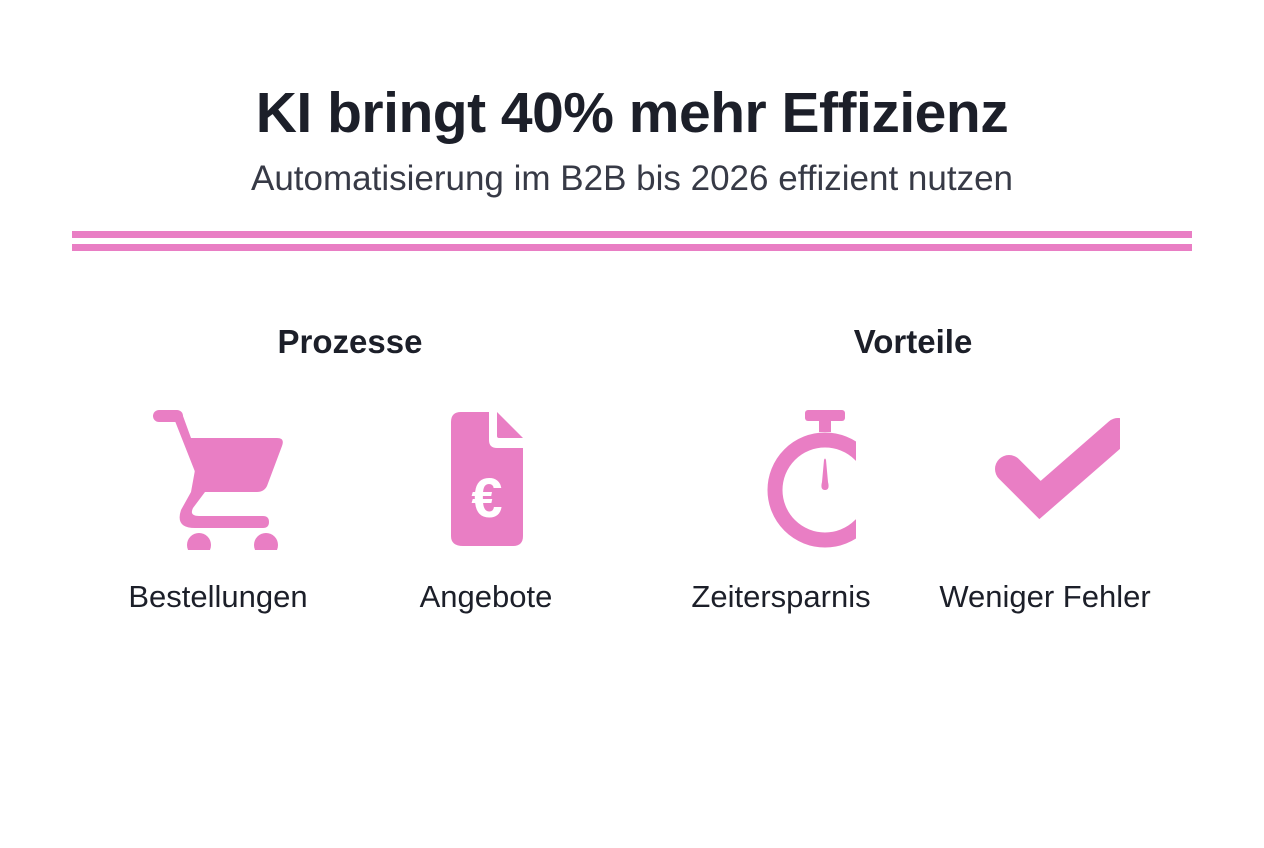 The width and height of the screenshot is (1264, 848). I want to click on section-heading-prozesse: Prozesse, so click(350, 341).